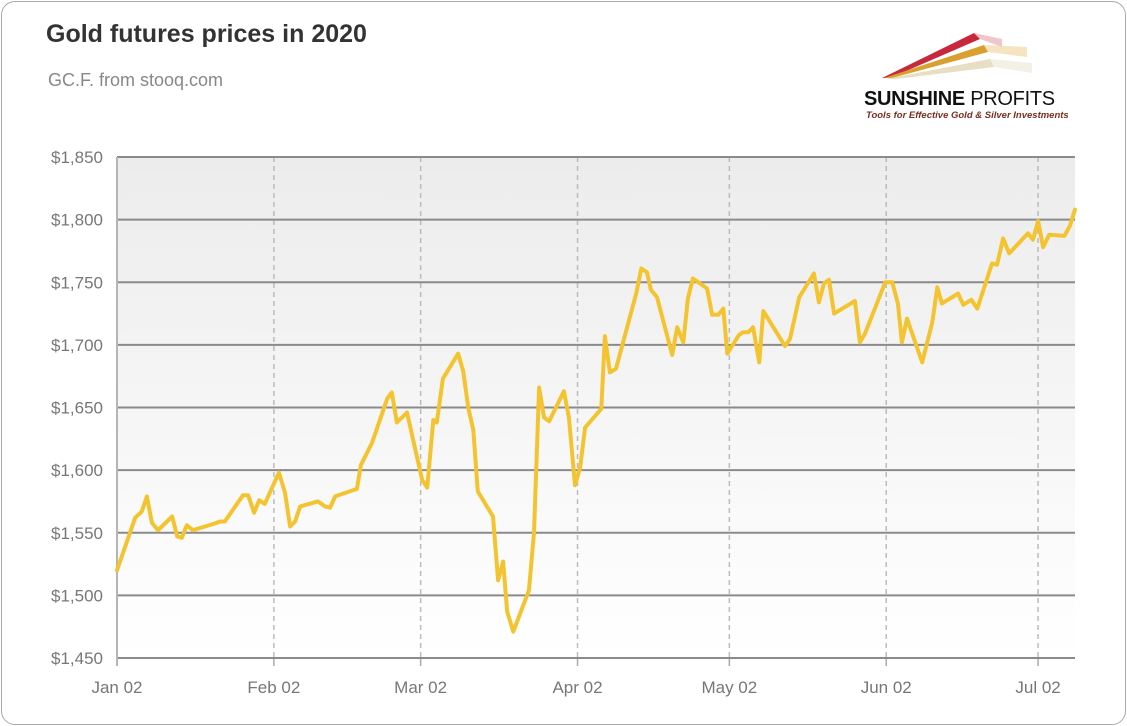  I want to click on x-tick-label: Jan 02, so click(116, 687).